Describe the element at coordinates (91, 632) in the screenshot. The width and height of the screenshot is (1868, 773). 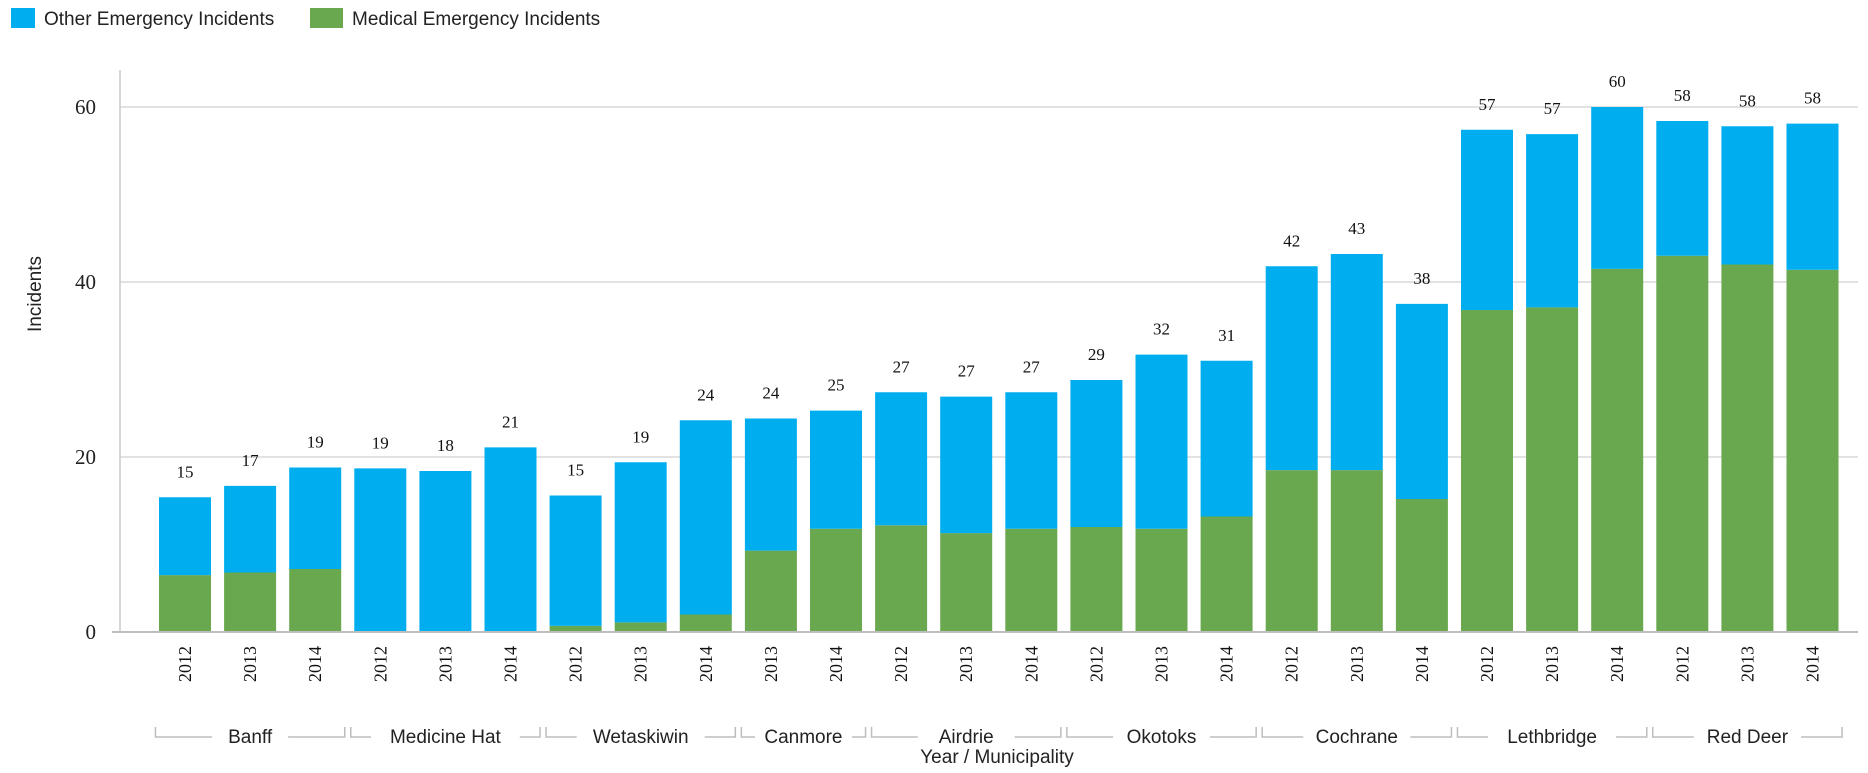
I see `y-tick-label: 0` at that location.